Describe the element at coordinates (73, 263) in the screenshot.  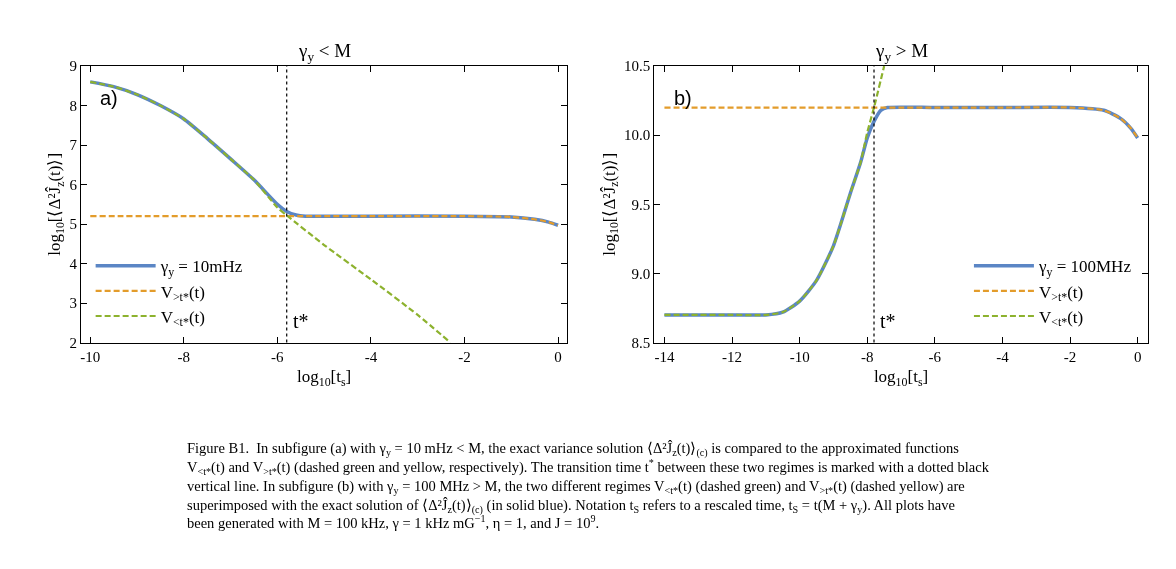
I see `y-tick-label: 4` at that location.